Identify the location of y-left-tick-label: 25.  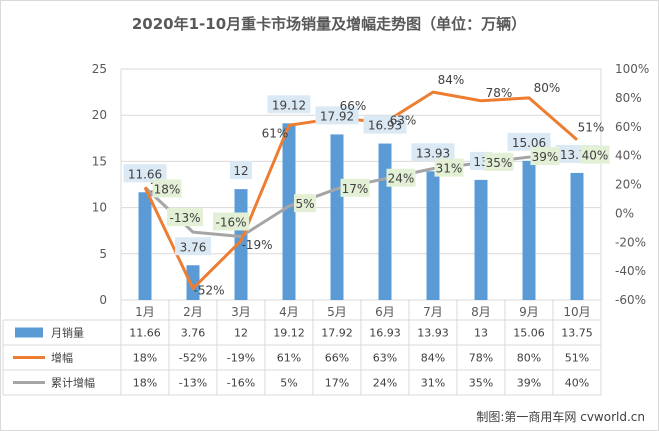
(99, 69).